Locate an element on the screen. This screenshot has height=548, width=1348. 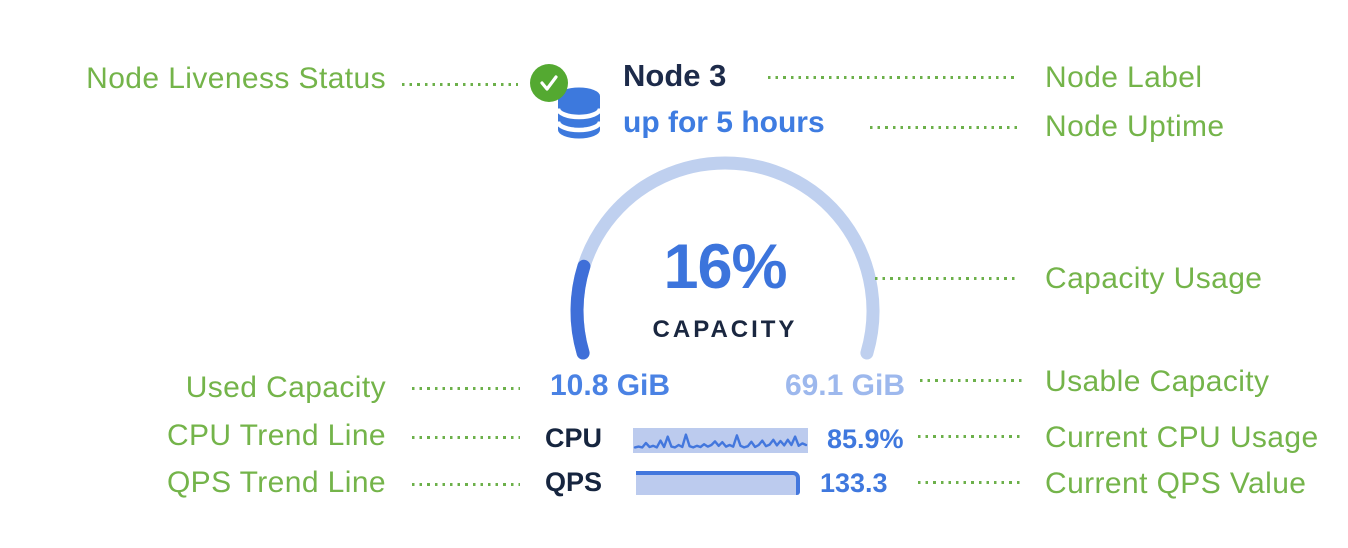
leader-cpu-trend-line is located at coordinates (466, 437).